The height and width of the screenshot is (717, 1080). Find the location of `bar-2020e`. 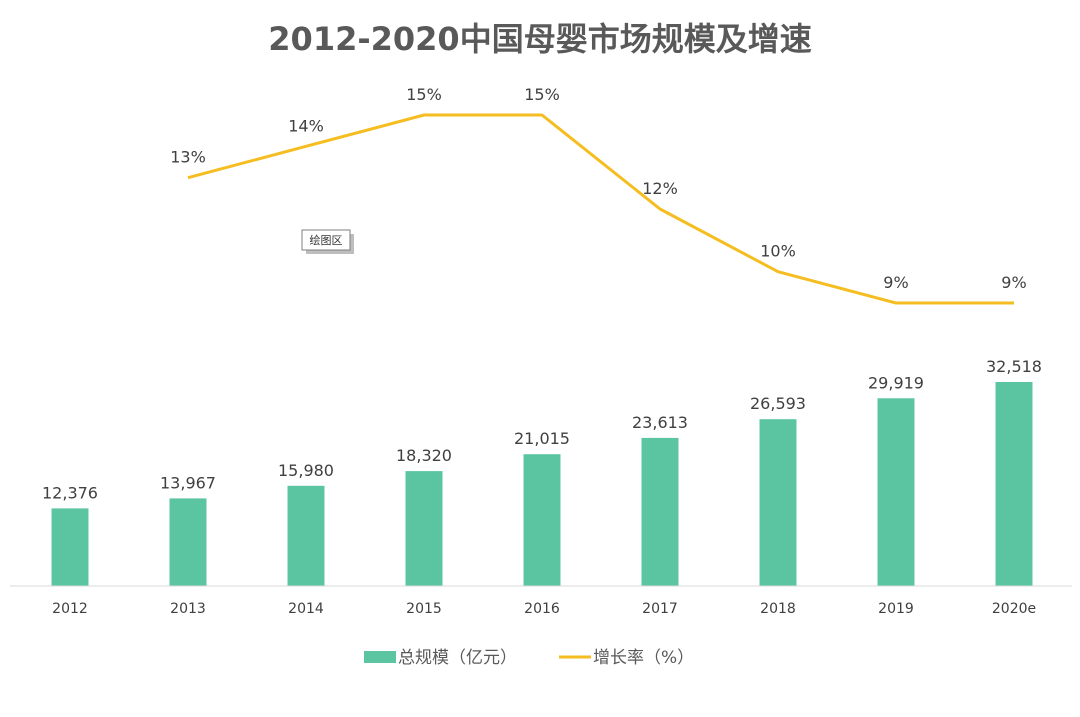

bar-2020e is located at coordinates (1014, 484).